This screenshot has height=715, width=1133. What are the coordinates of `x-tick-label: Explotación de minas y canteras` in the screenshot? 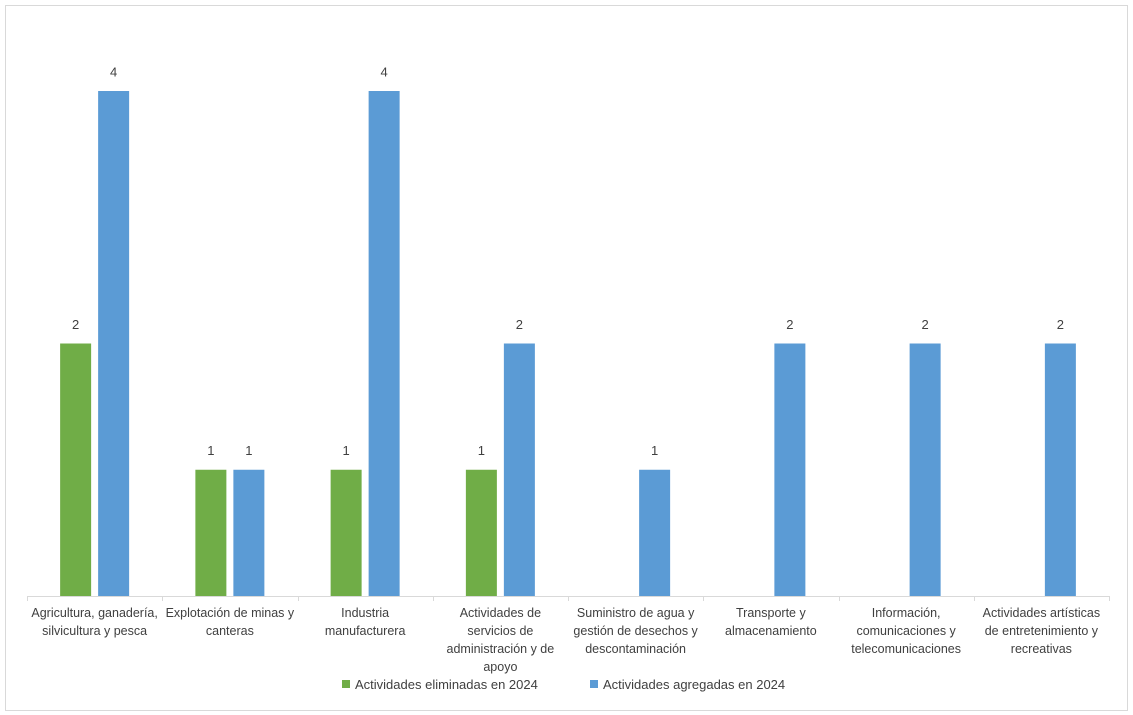 It's located at (230, 622).